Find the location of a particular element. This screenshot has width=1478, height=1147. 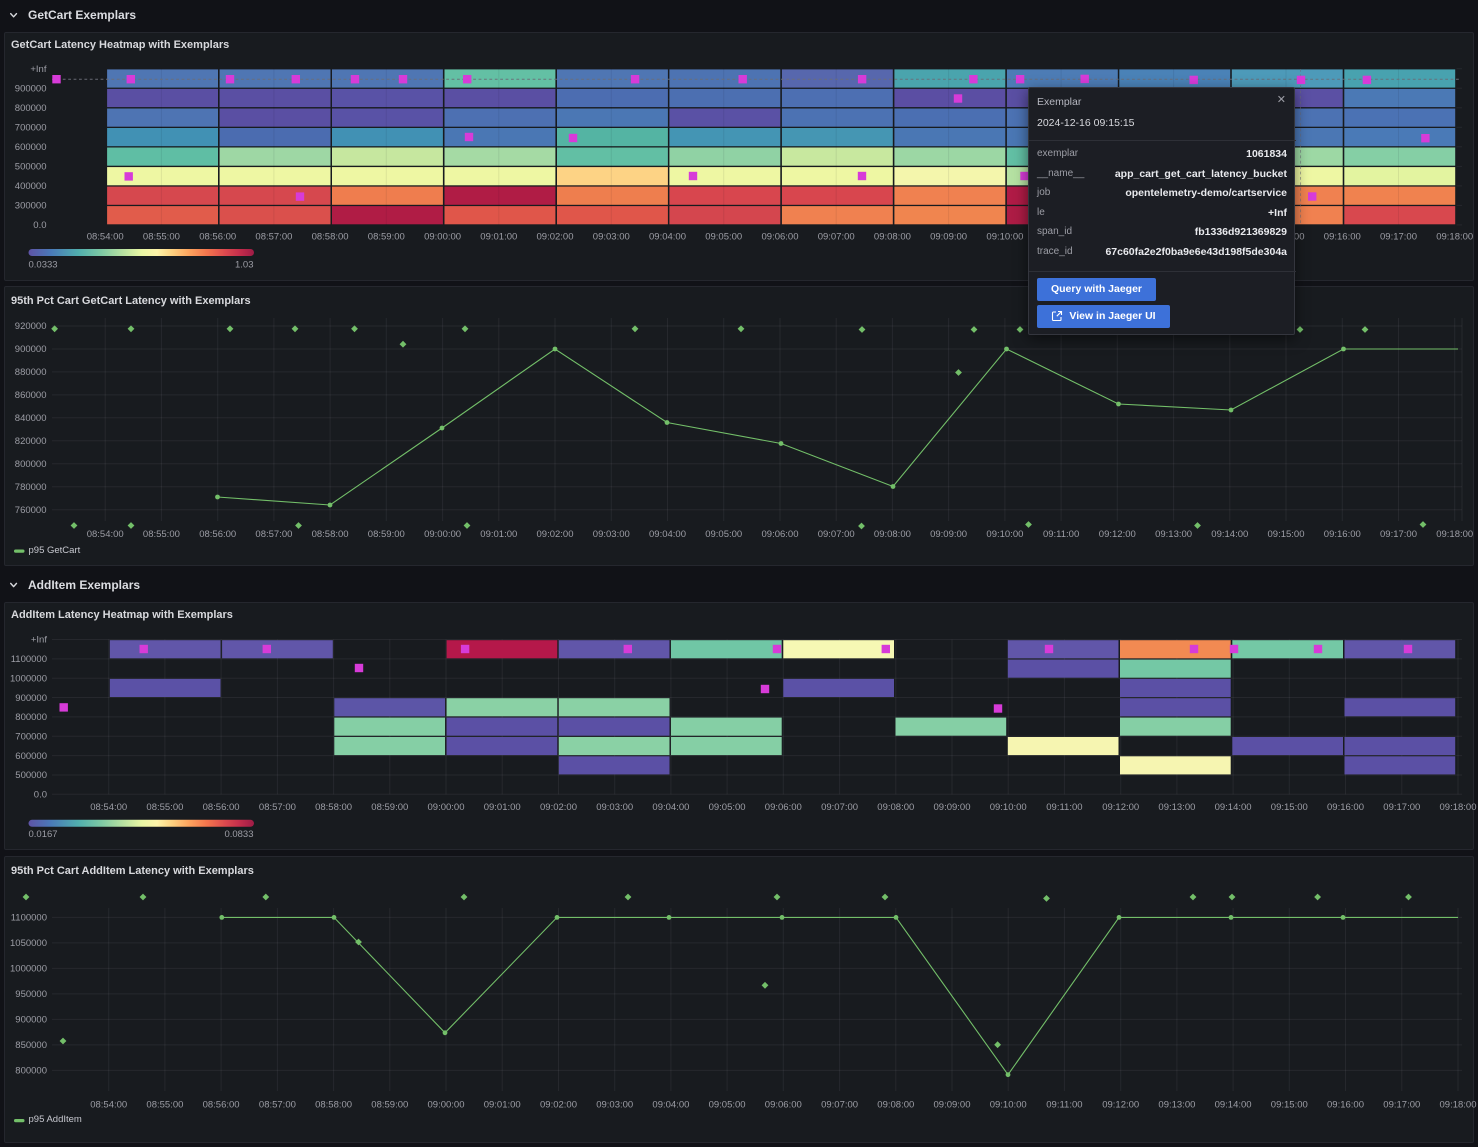

svg-text: 850000 is located at coordinates (31, 1045).